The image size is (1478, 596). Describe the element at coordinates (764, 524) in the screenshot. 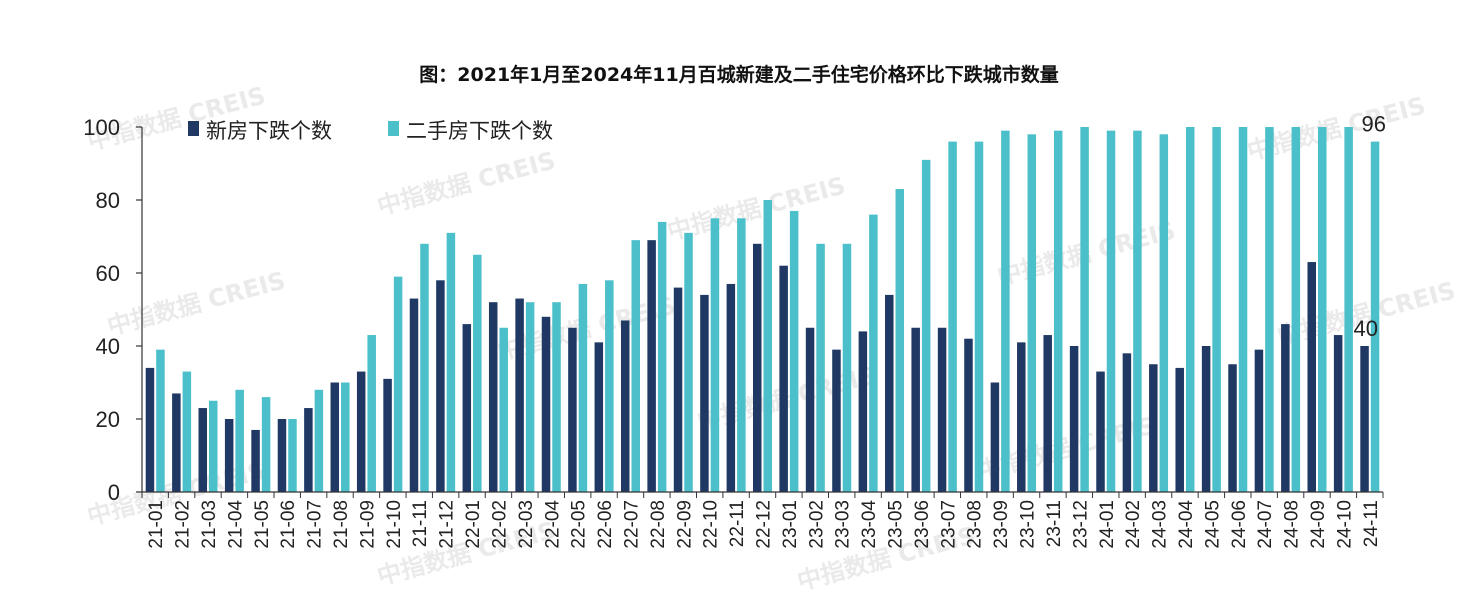

I see `x-tick-label: 22-12` at that location.